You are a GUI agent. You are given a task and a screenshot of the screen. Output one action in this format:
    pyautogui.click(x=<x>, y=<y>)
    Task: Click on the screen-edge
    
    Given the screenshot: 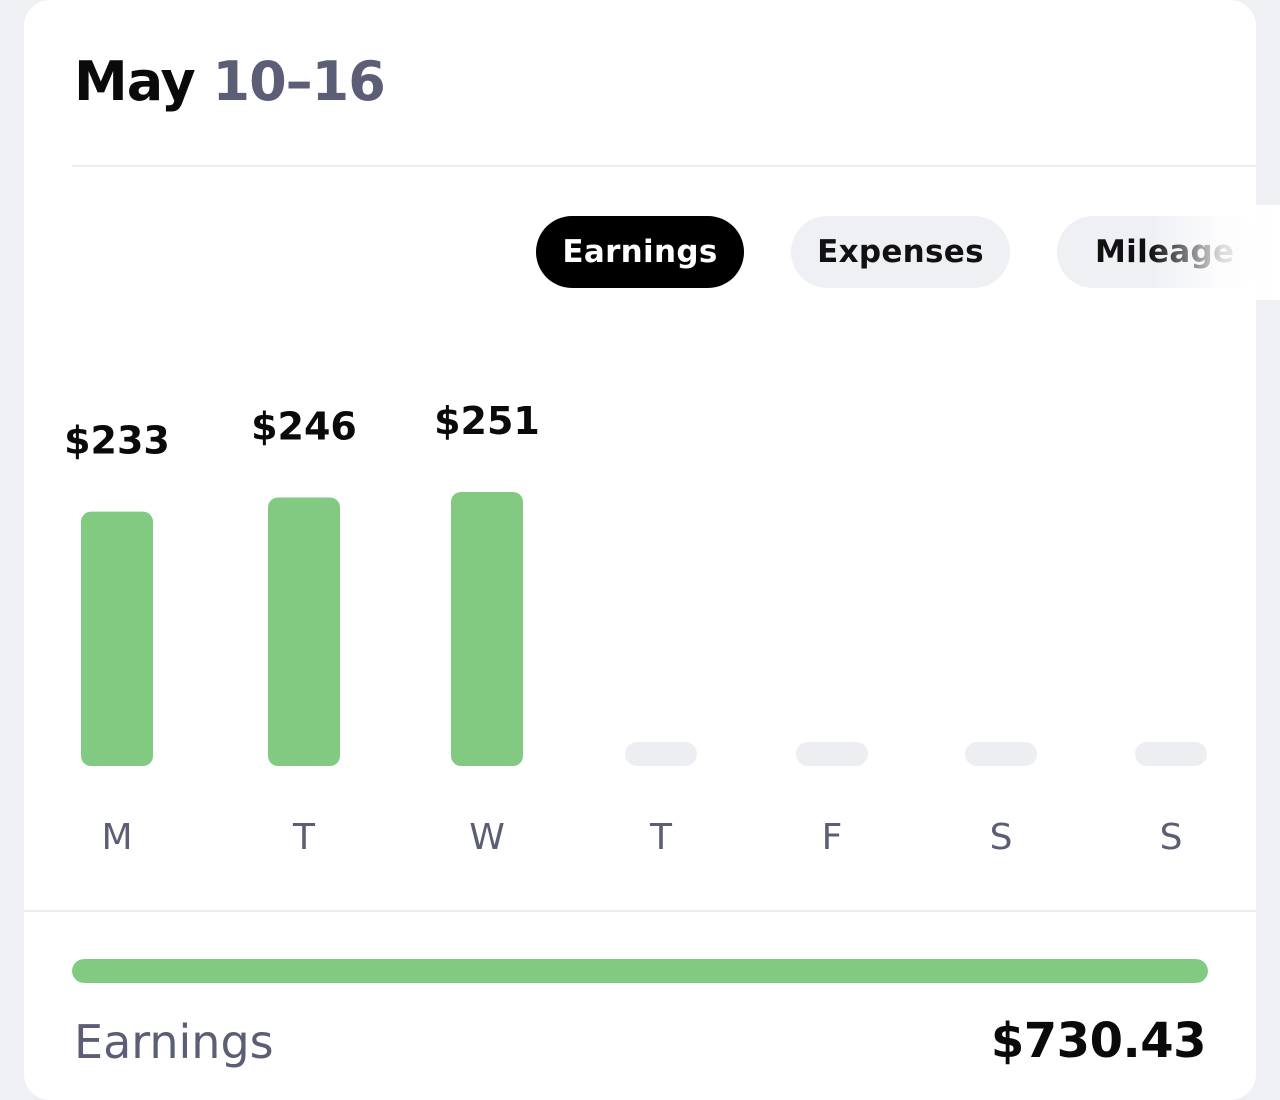 What is the action you would take?
    pyautogui.click(x=1268, y=543)
    